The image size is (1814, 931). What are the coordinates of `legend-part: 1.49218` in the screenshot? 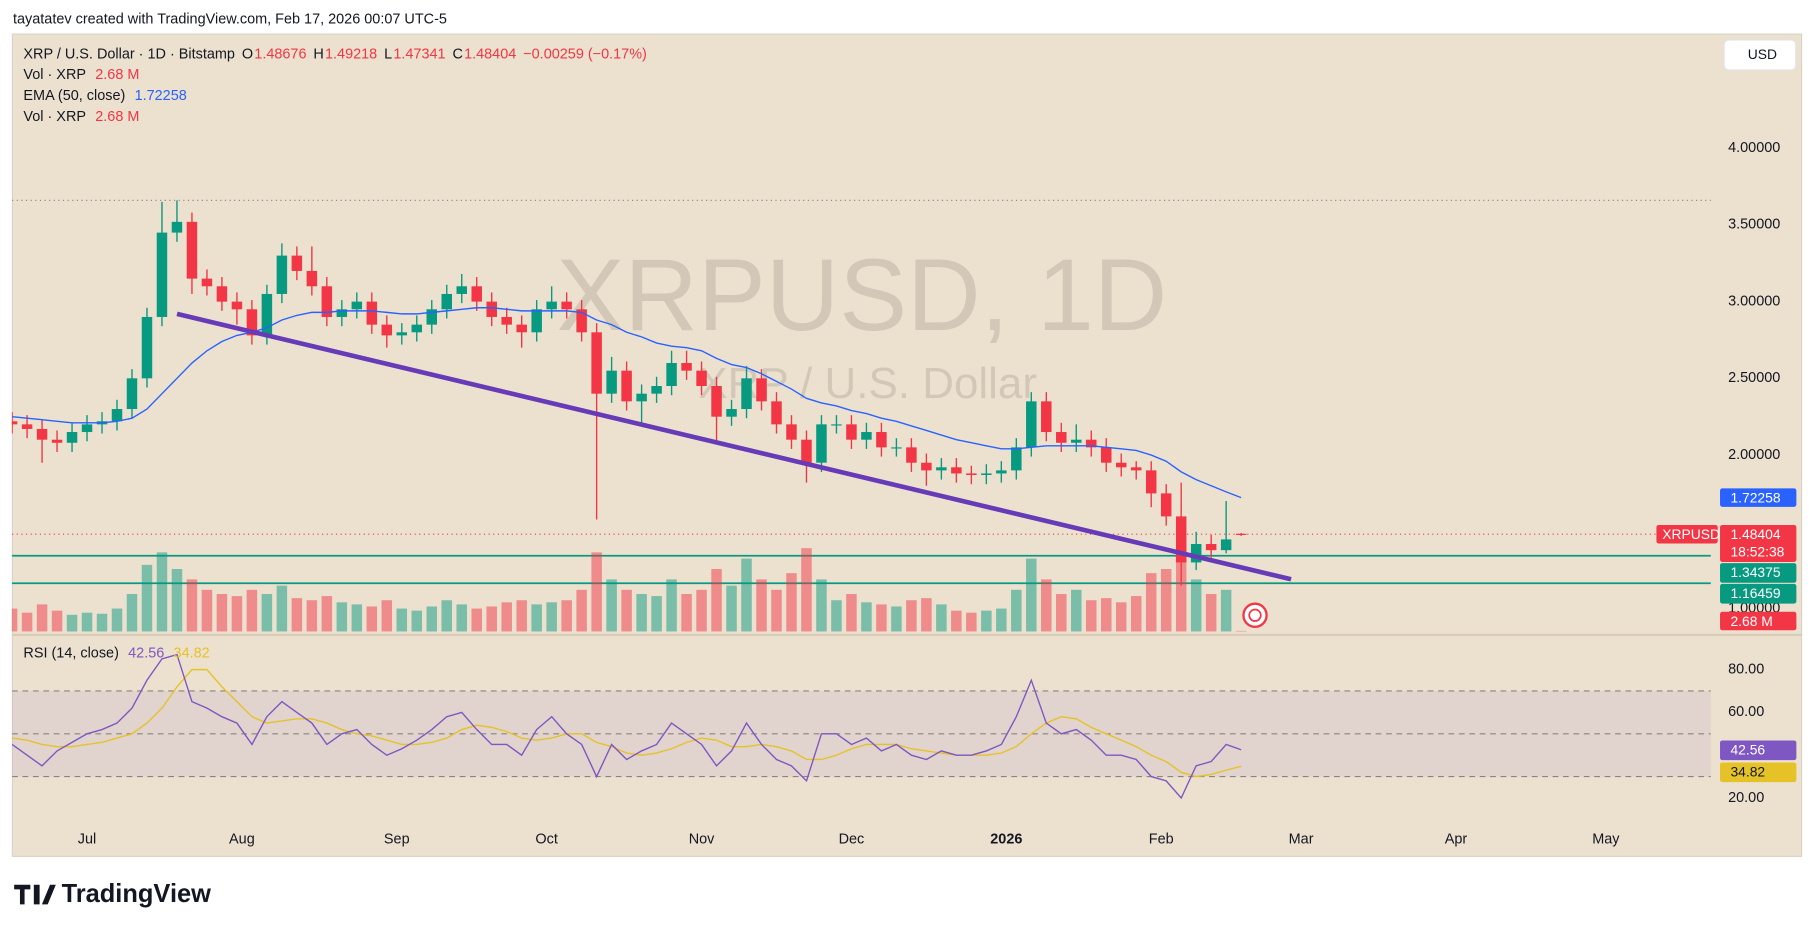 It's located at (351, 54).